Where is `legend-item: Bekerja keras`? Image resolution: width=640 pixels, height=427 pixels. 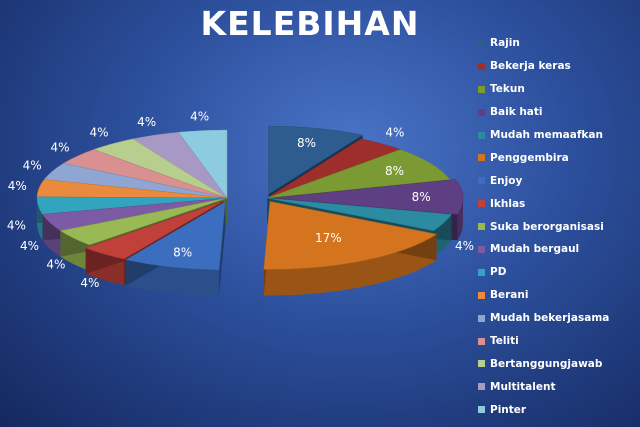 legend-item: Bekerja keras is located at coordinates (558, 66).